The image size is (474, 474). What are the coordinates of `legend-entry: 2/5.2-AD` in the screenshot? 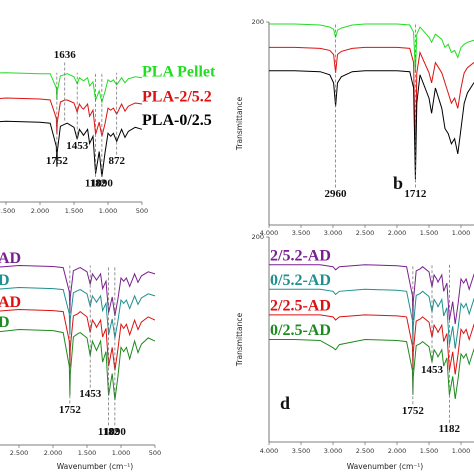 It's located at (300, 255).